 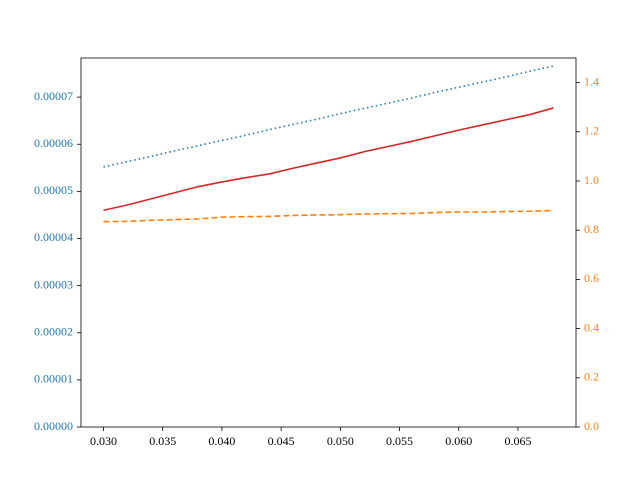 What do you see at coordinates (53, 426) in the screenshot?
I see `y-tick-label: 0.00000` at bounding box center [53, 426].